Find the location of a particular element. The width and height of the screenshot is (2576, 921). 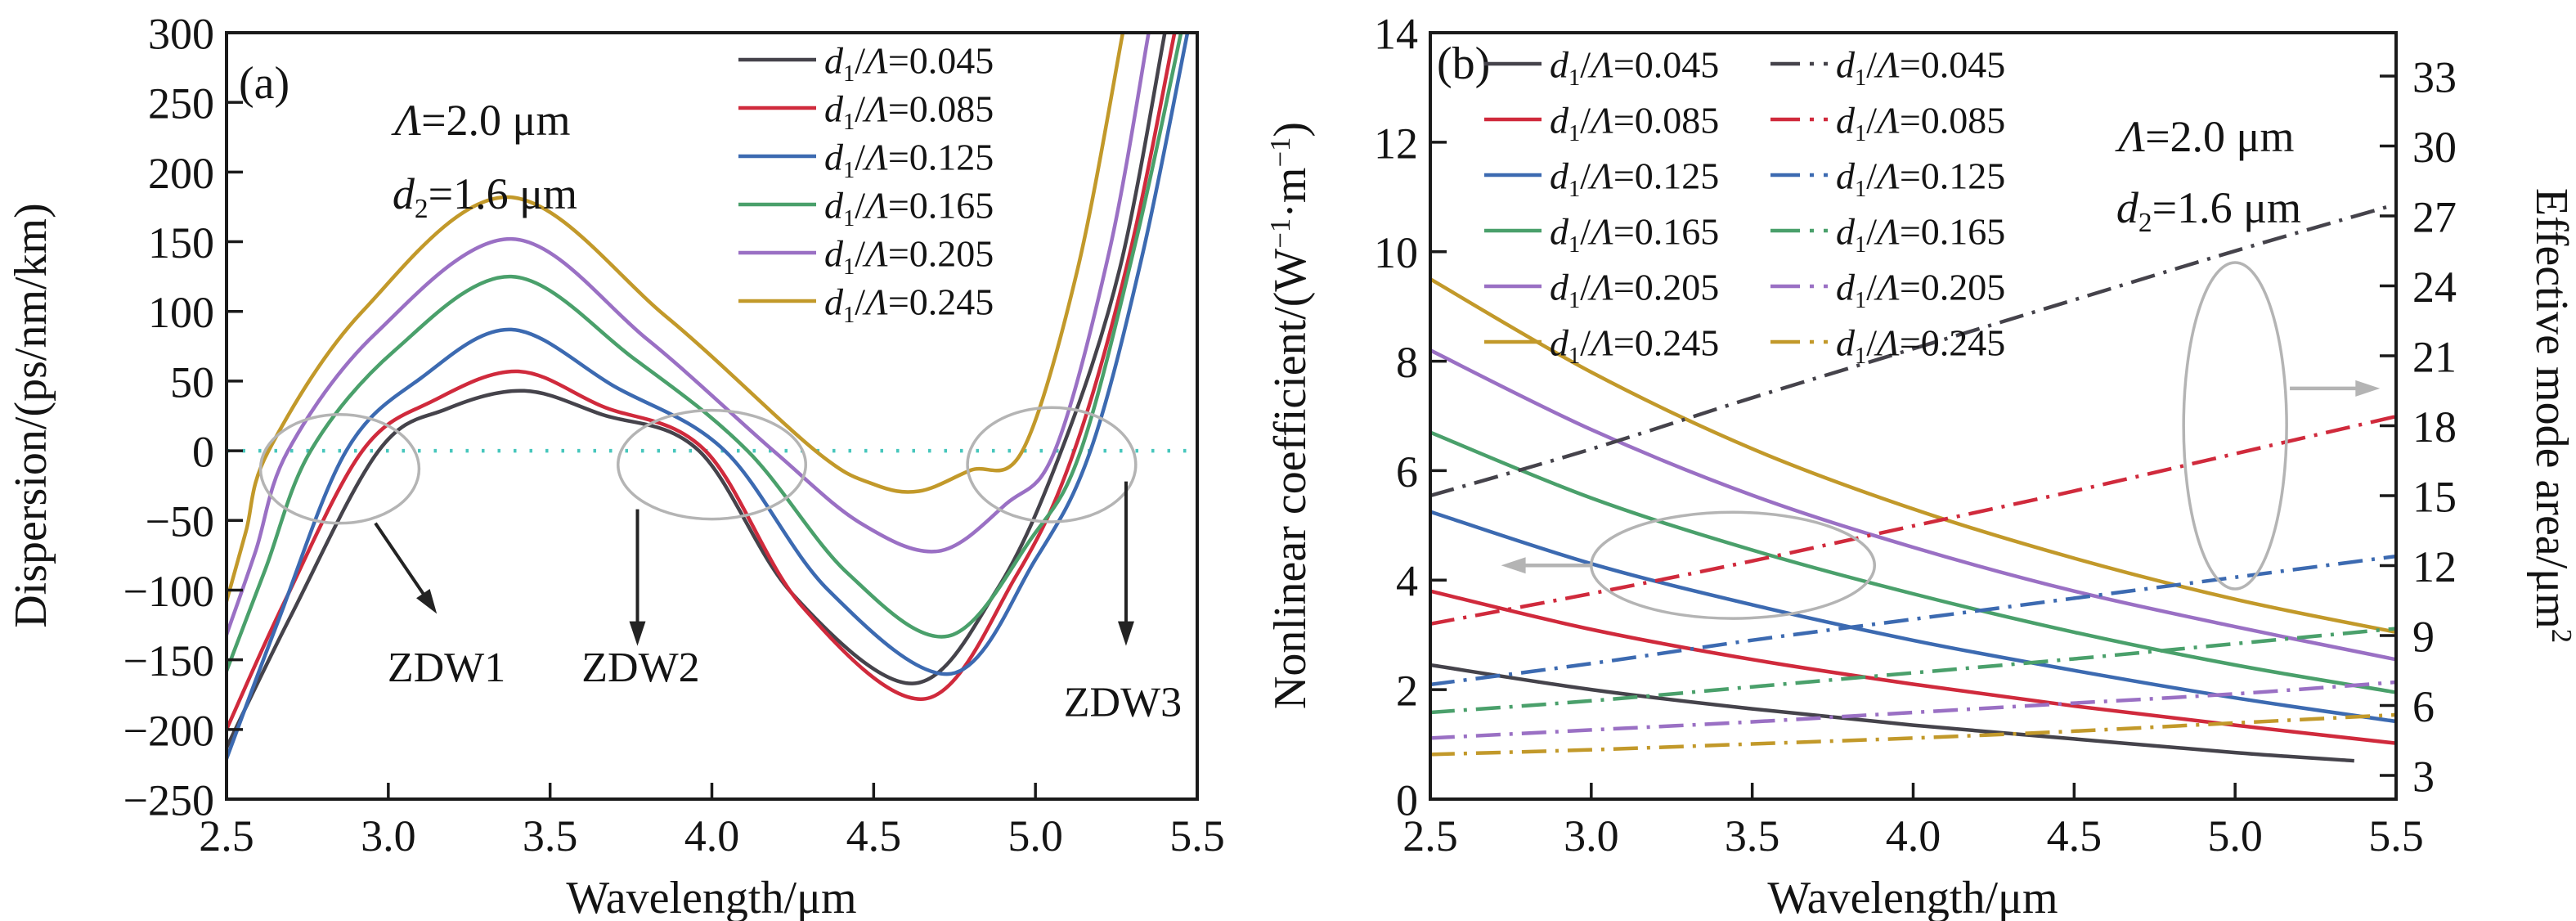

right-axis-pointer-arrow-icon is located at coordinates (2335, 388).